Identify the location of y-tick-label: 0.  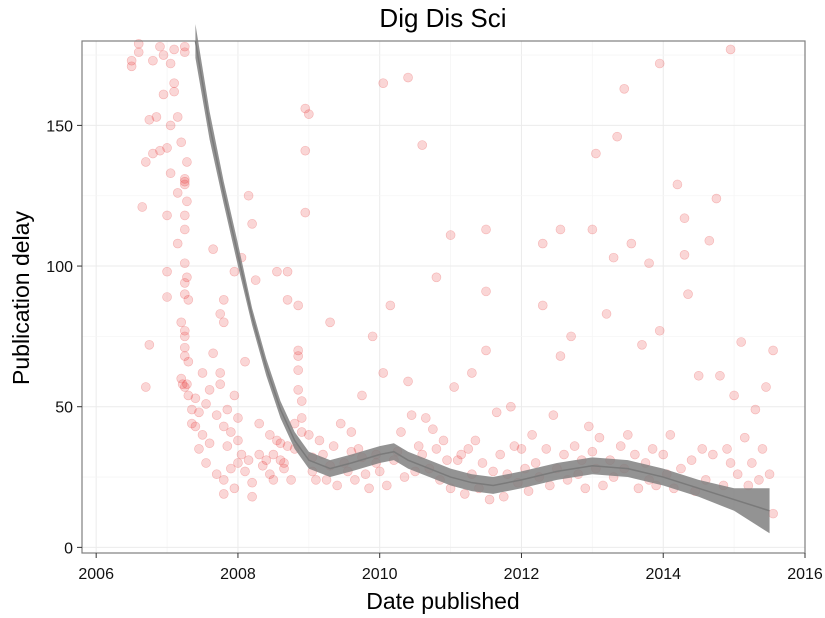
(68, 548).